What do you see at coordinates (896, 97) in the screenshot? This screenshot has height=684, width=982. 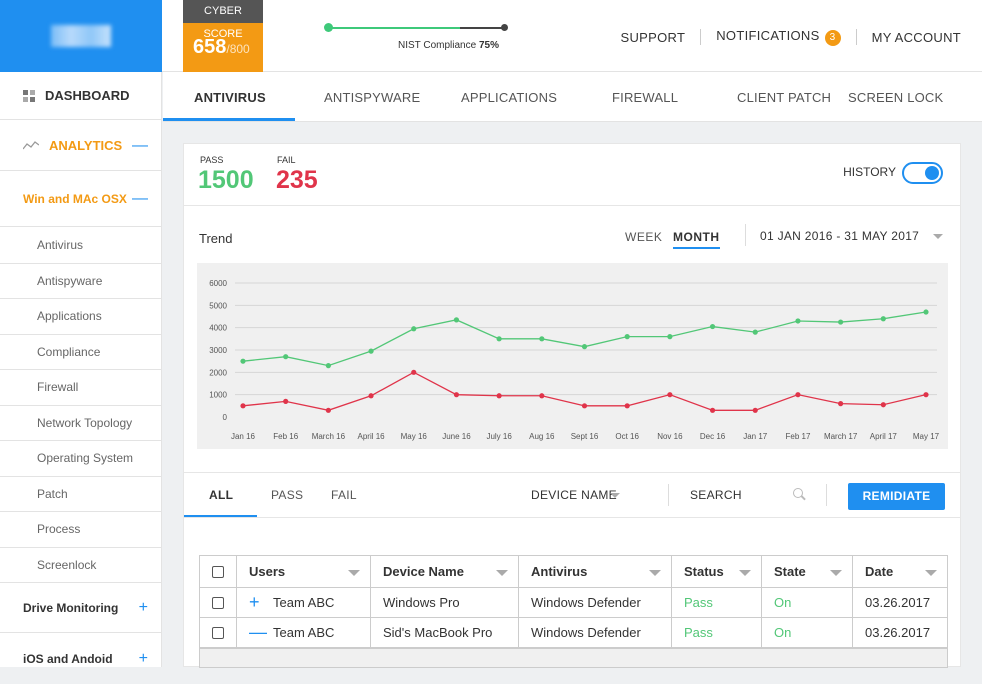 I see `tab-screen-lock: SCREEN LOCK` at bounding box center [896, 97].